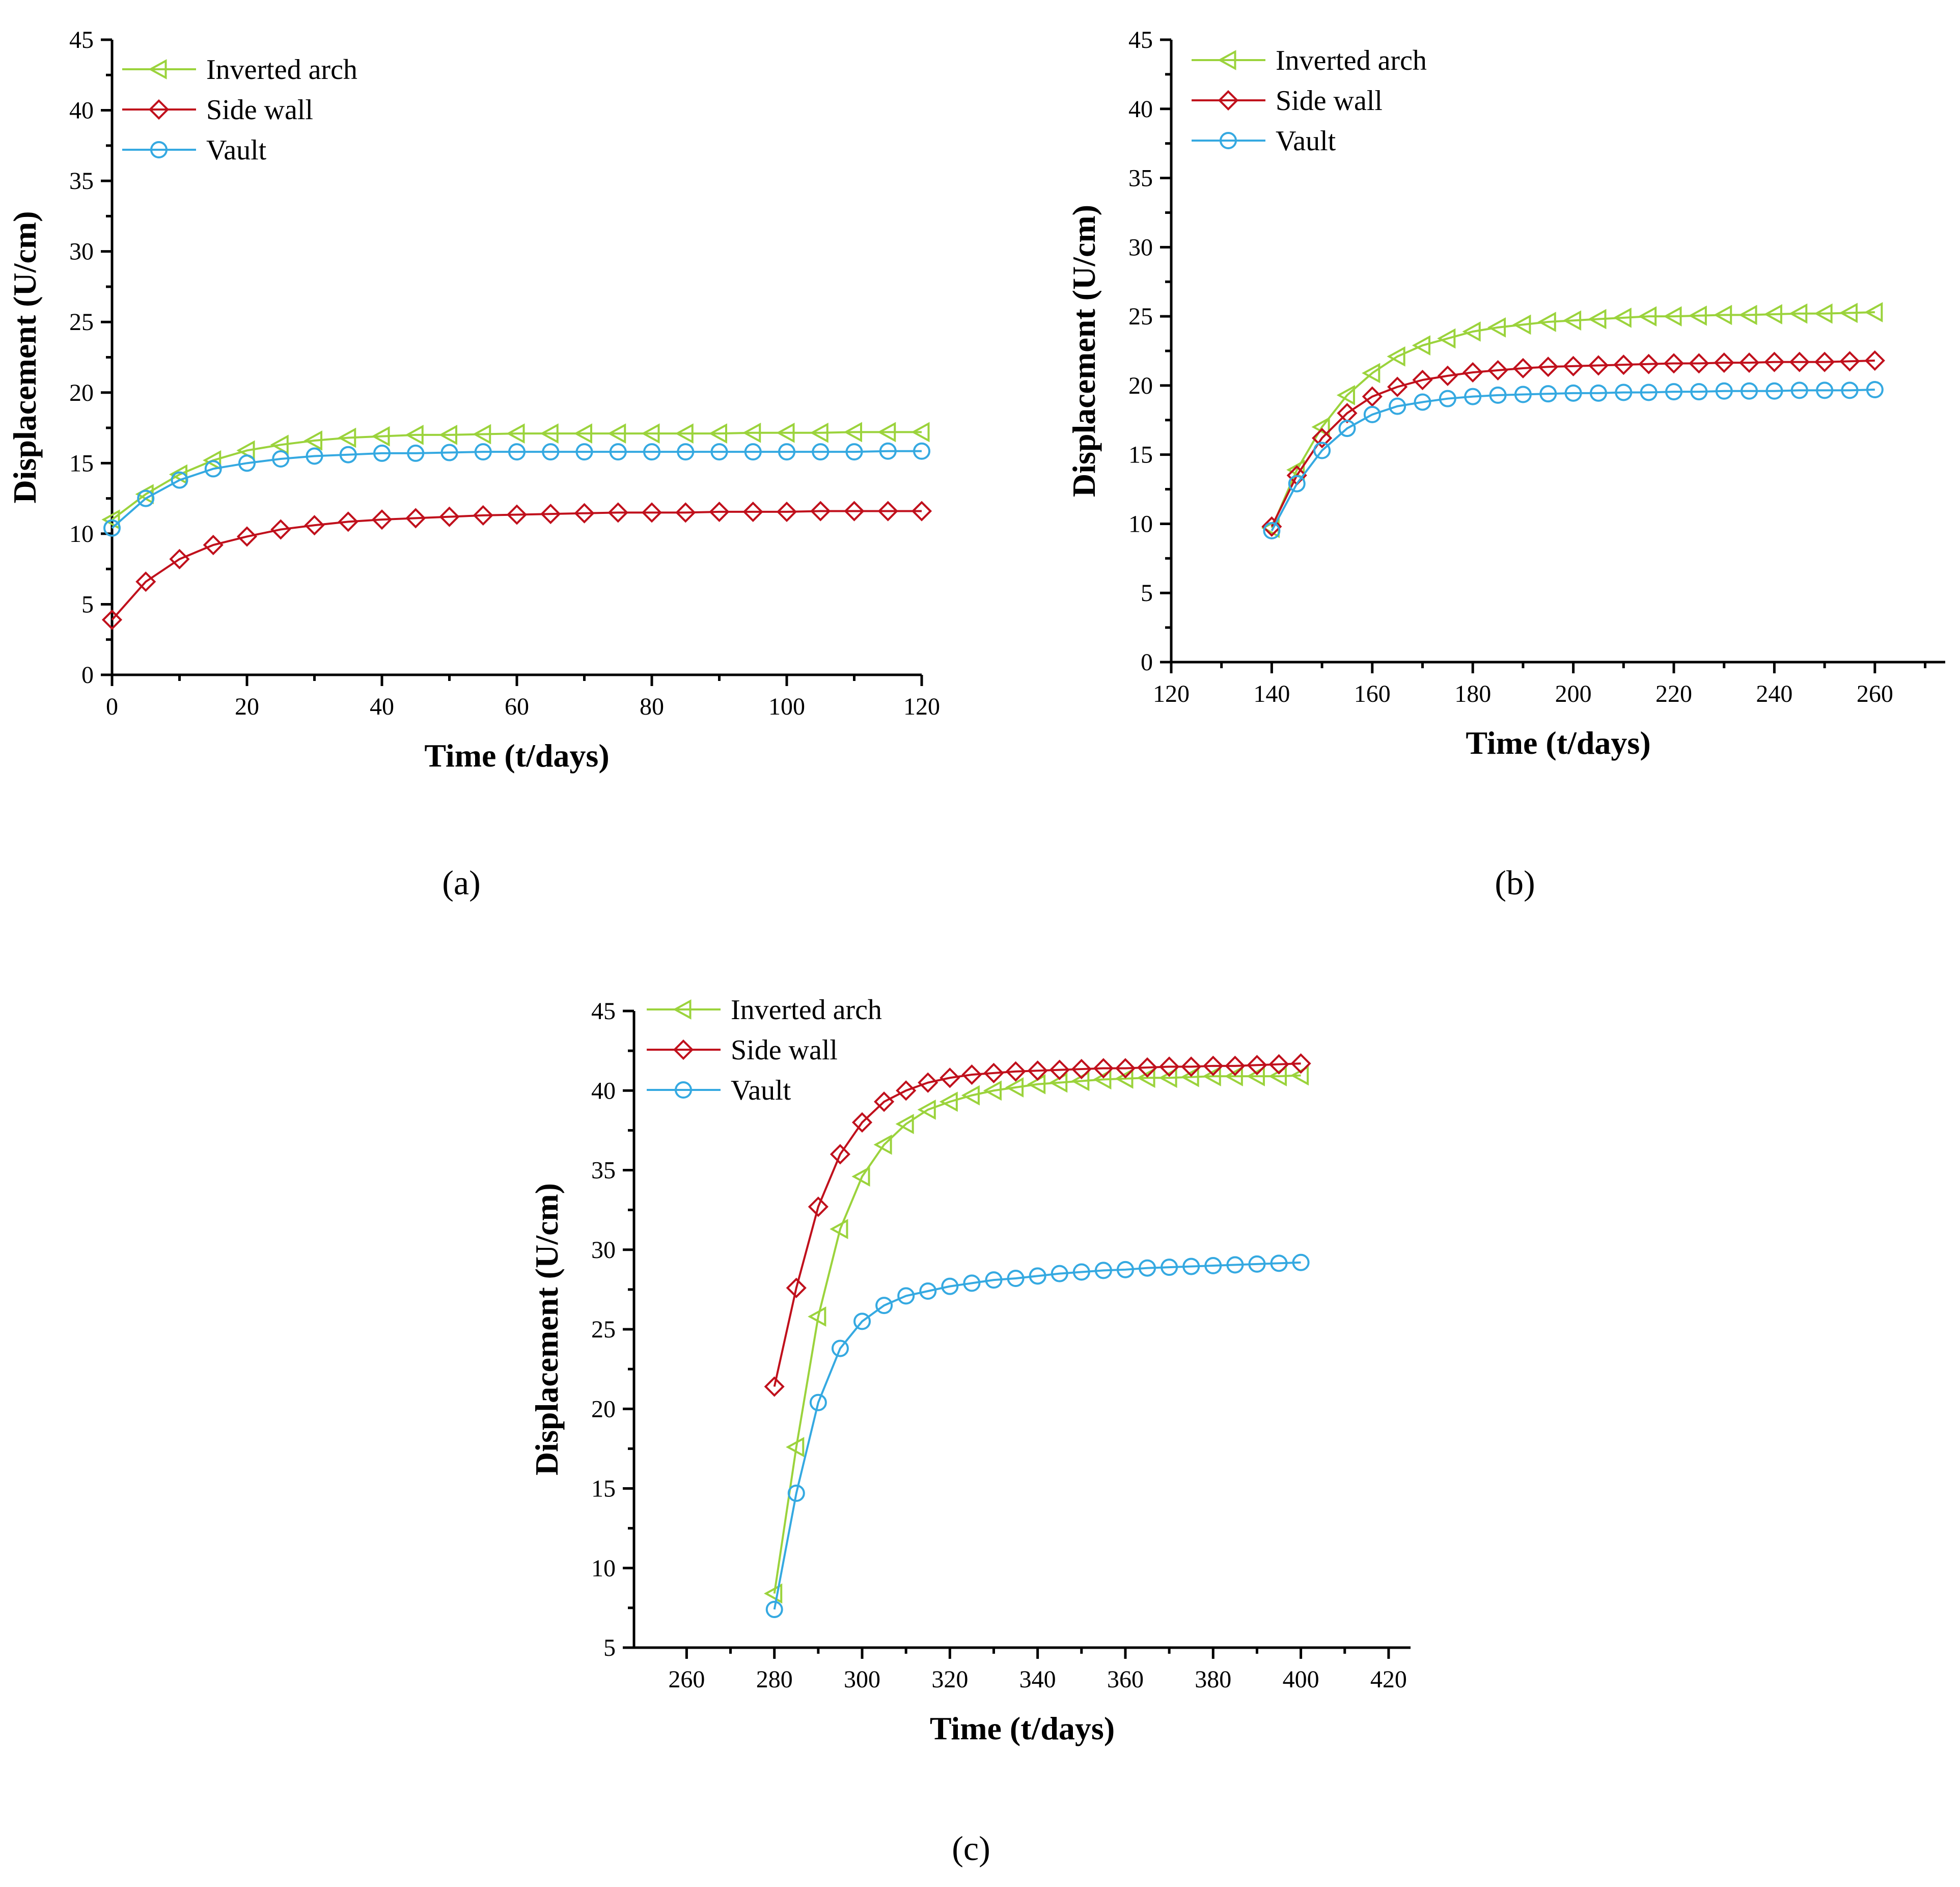  What do you see at coordinates (1372, 693) in the screenshot?
I see `x-tick-label: 160` at bounding box center [1372, 693].